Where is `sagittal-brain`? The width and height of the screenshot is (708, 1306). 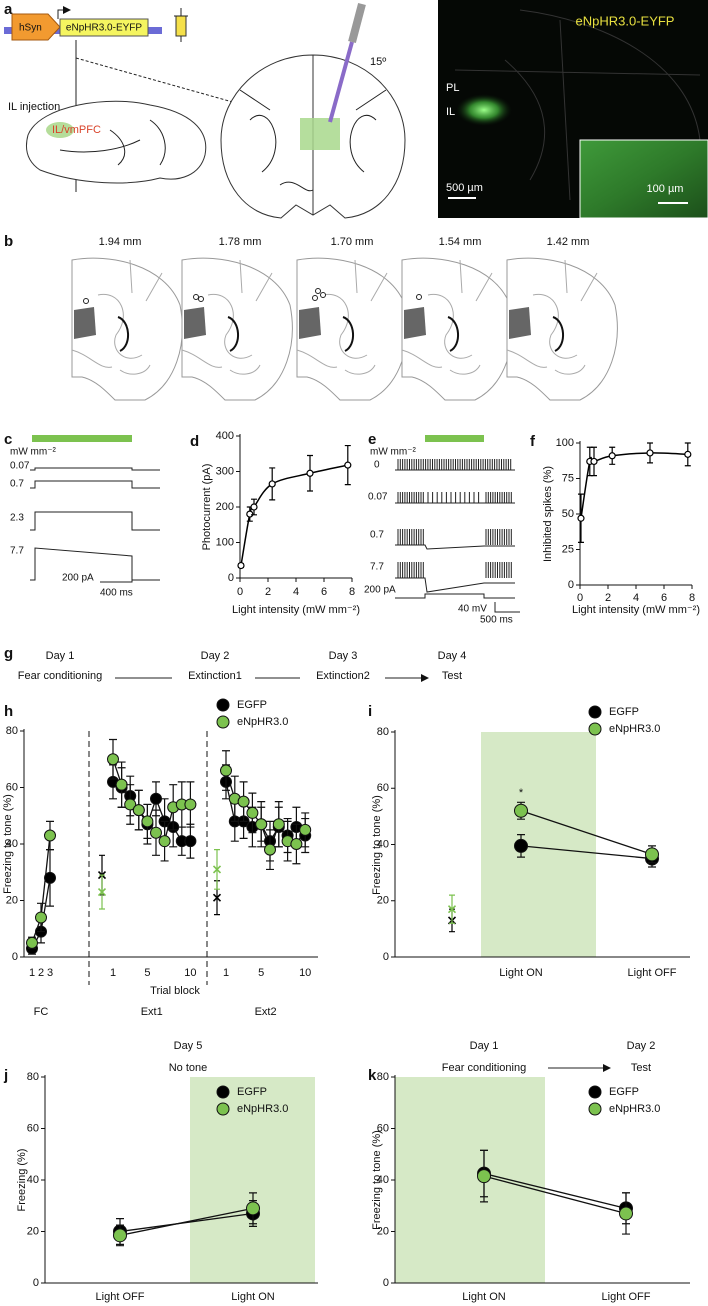
sagittal-brain is located at coordinates (116, 142).